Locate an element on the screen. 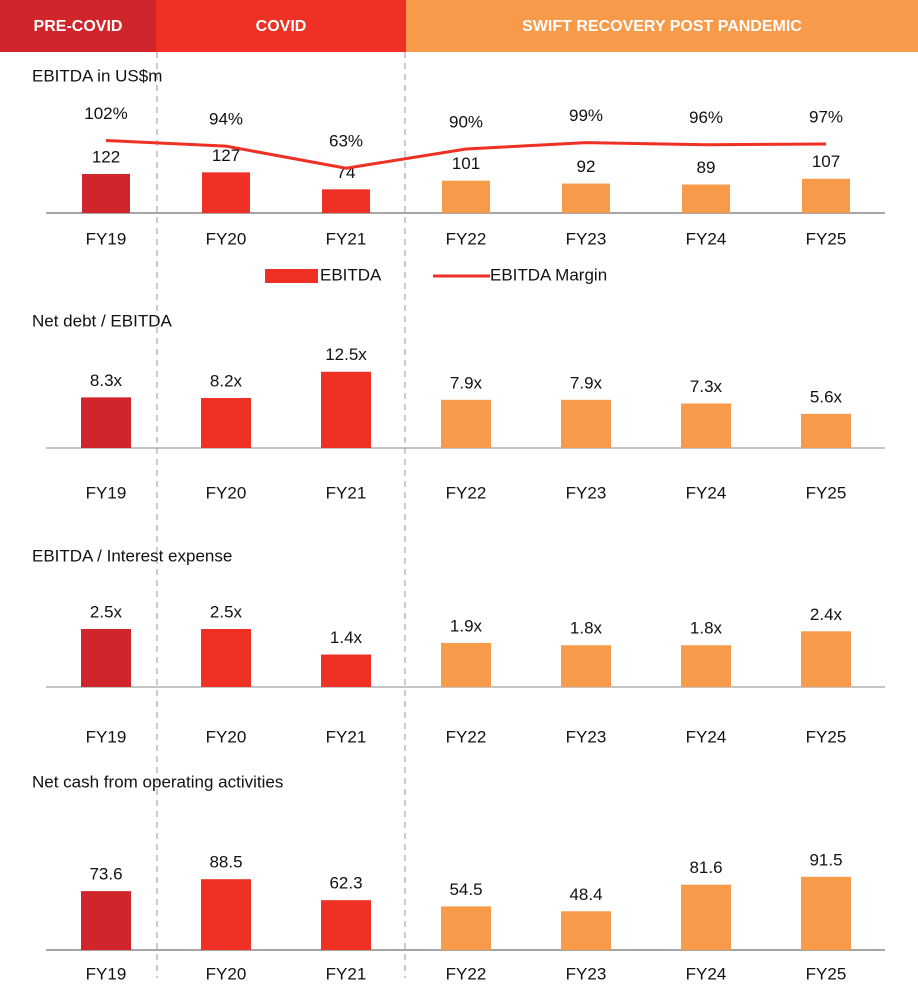  data-label: 101 is located at coordinates (466, 163).